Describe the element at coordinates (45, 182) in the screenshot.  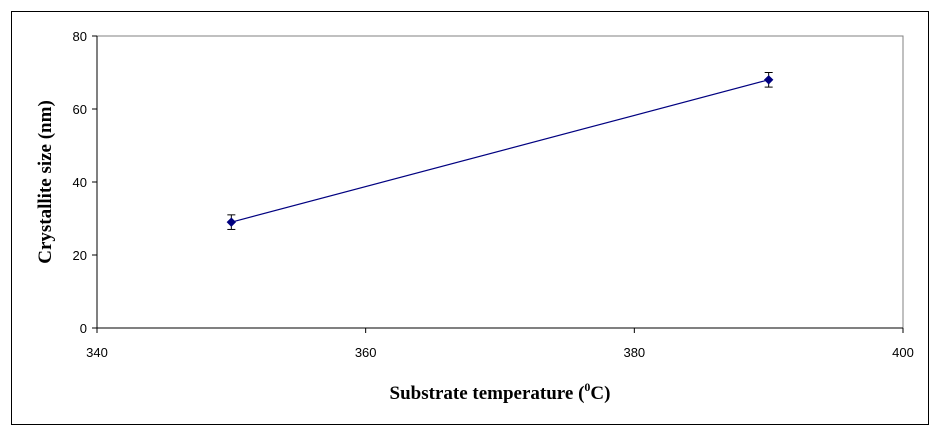
I see `y-axis-title: Crystallite size (nm)` at that location.